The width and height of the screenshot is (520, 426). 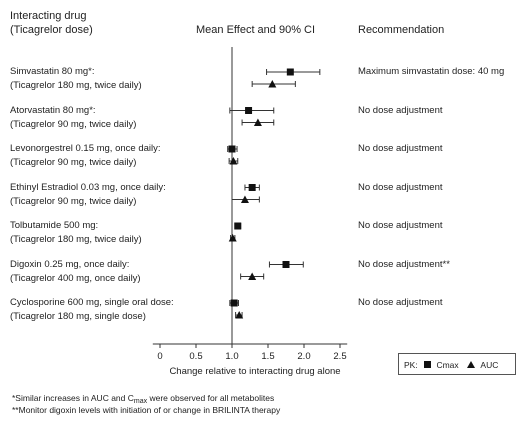 I want to click on legend-prefix: PK:, so click(x=411, y=364).